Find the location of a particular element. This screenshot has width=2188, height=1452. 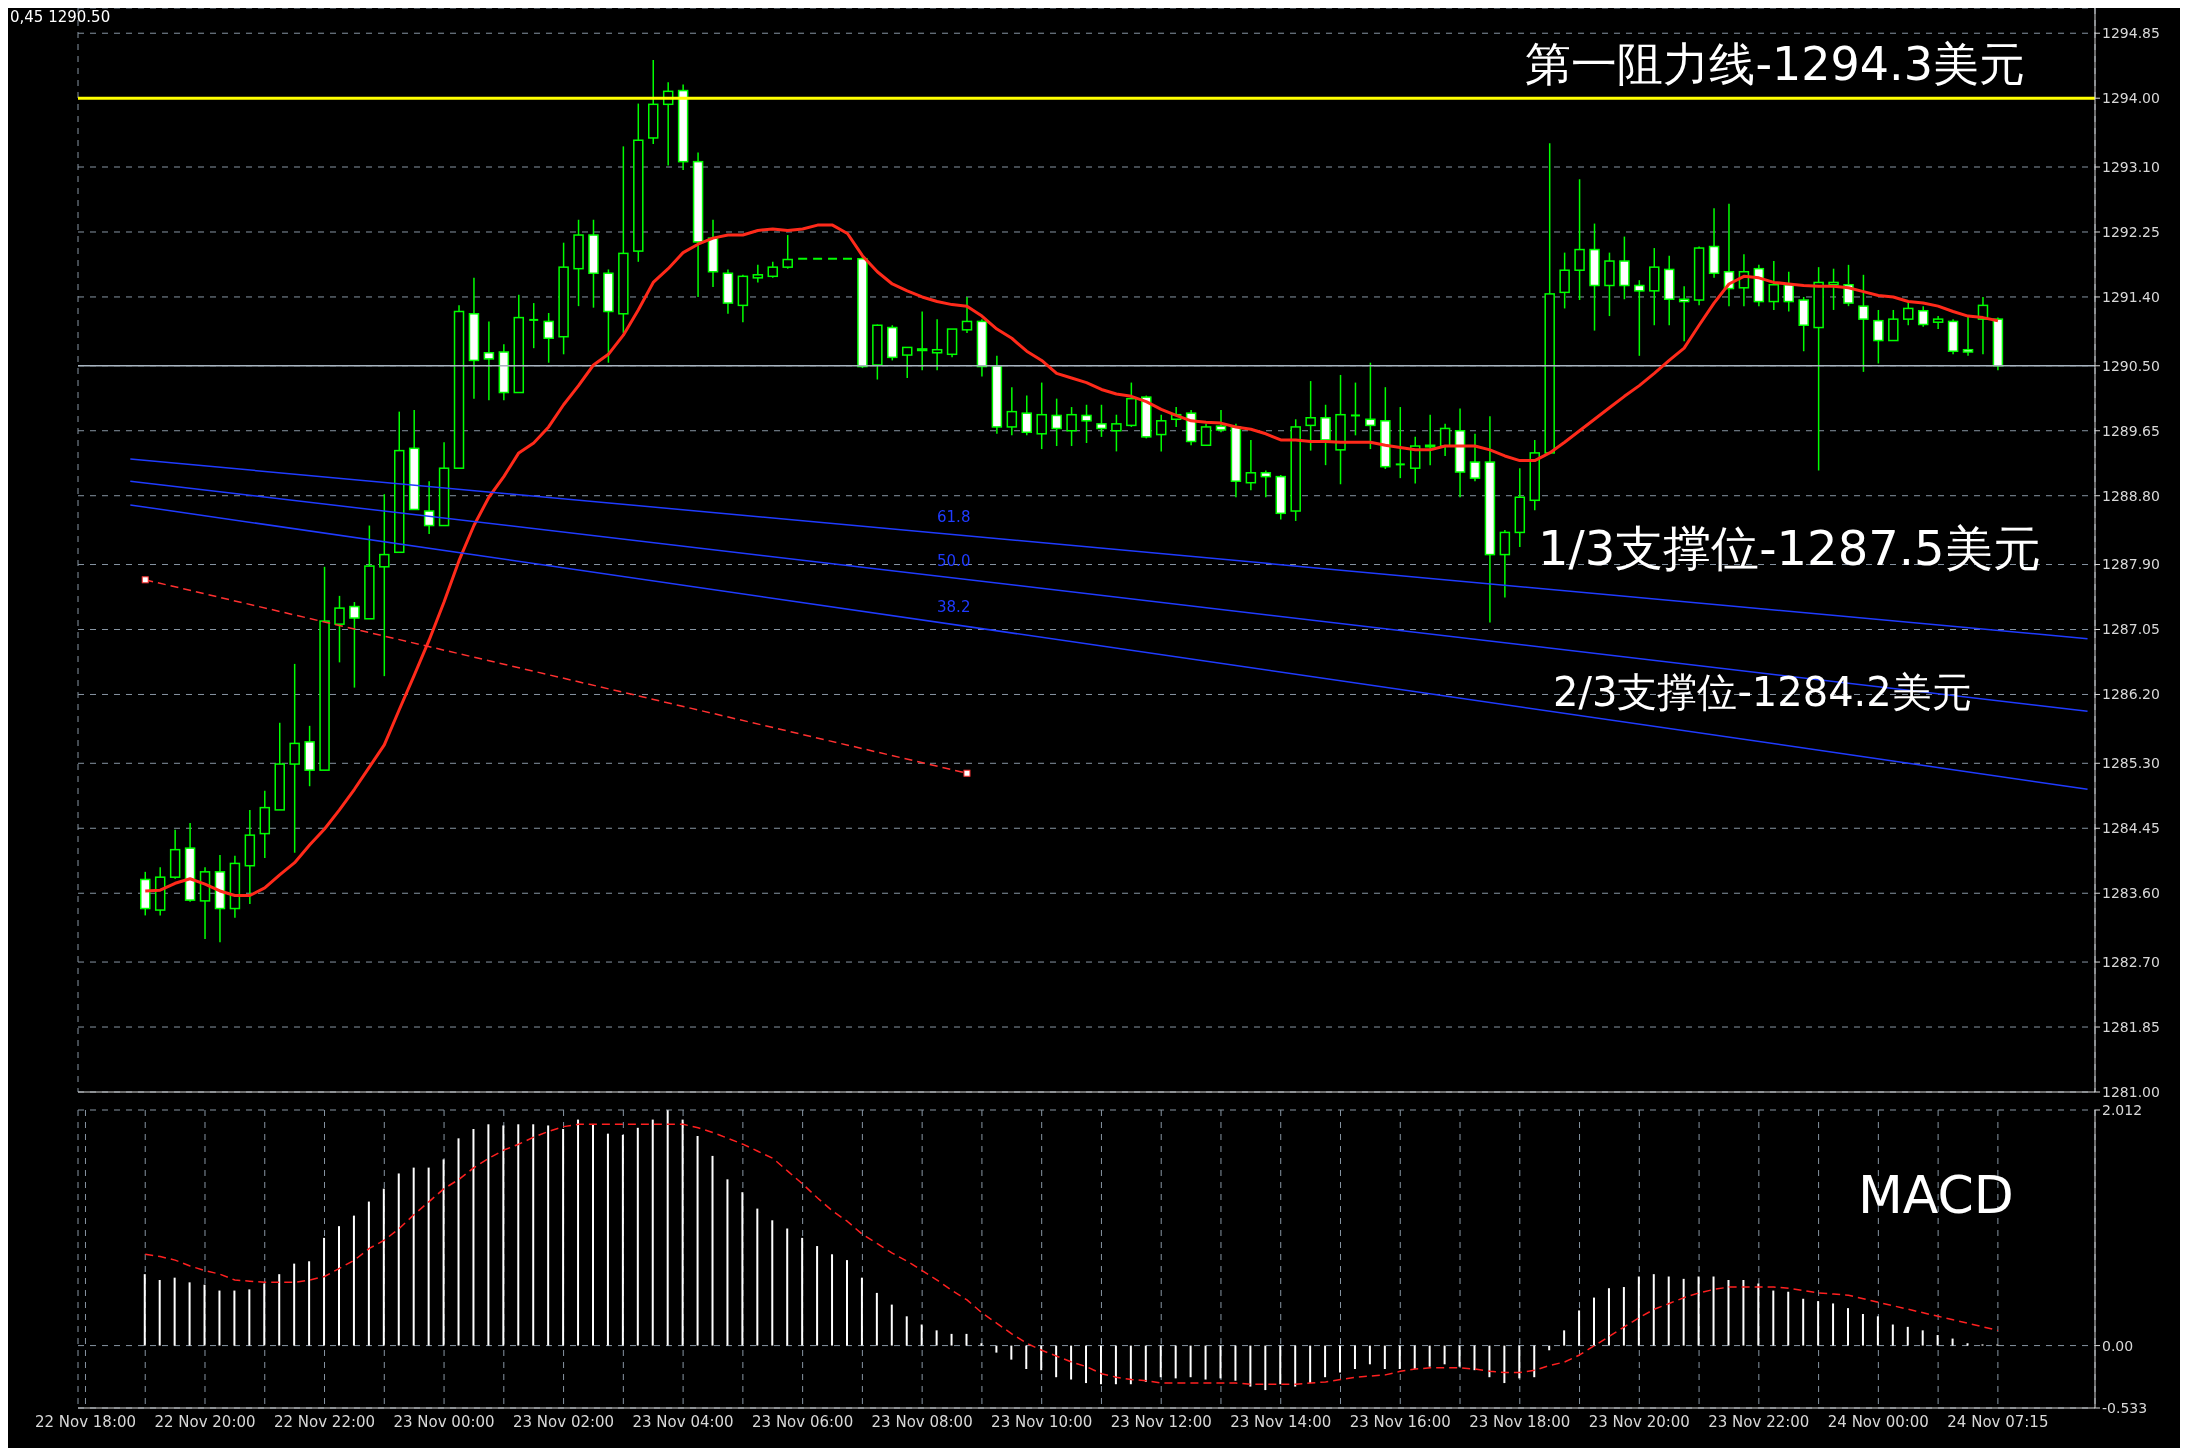

y-tick-label: 1287.05 is located at coordinates (2131, 629).